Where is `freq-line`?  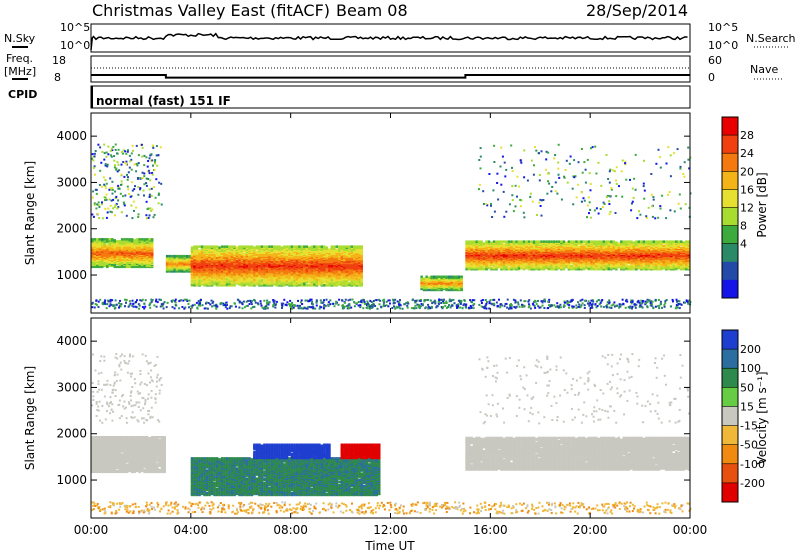 freq-line is located at coordinates (390, 76).